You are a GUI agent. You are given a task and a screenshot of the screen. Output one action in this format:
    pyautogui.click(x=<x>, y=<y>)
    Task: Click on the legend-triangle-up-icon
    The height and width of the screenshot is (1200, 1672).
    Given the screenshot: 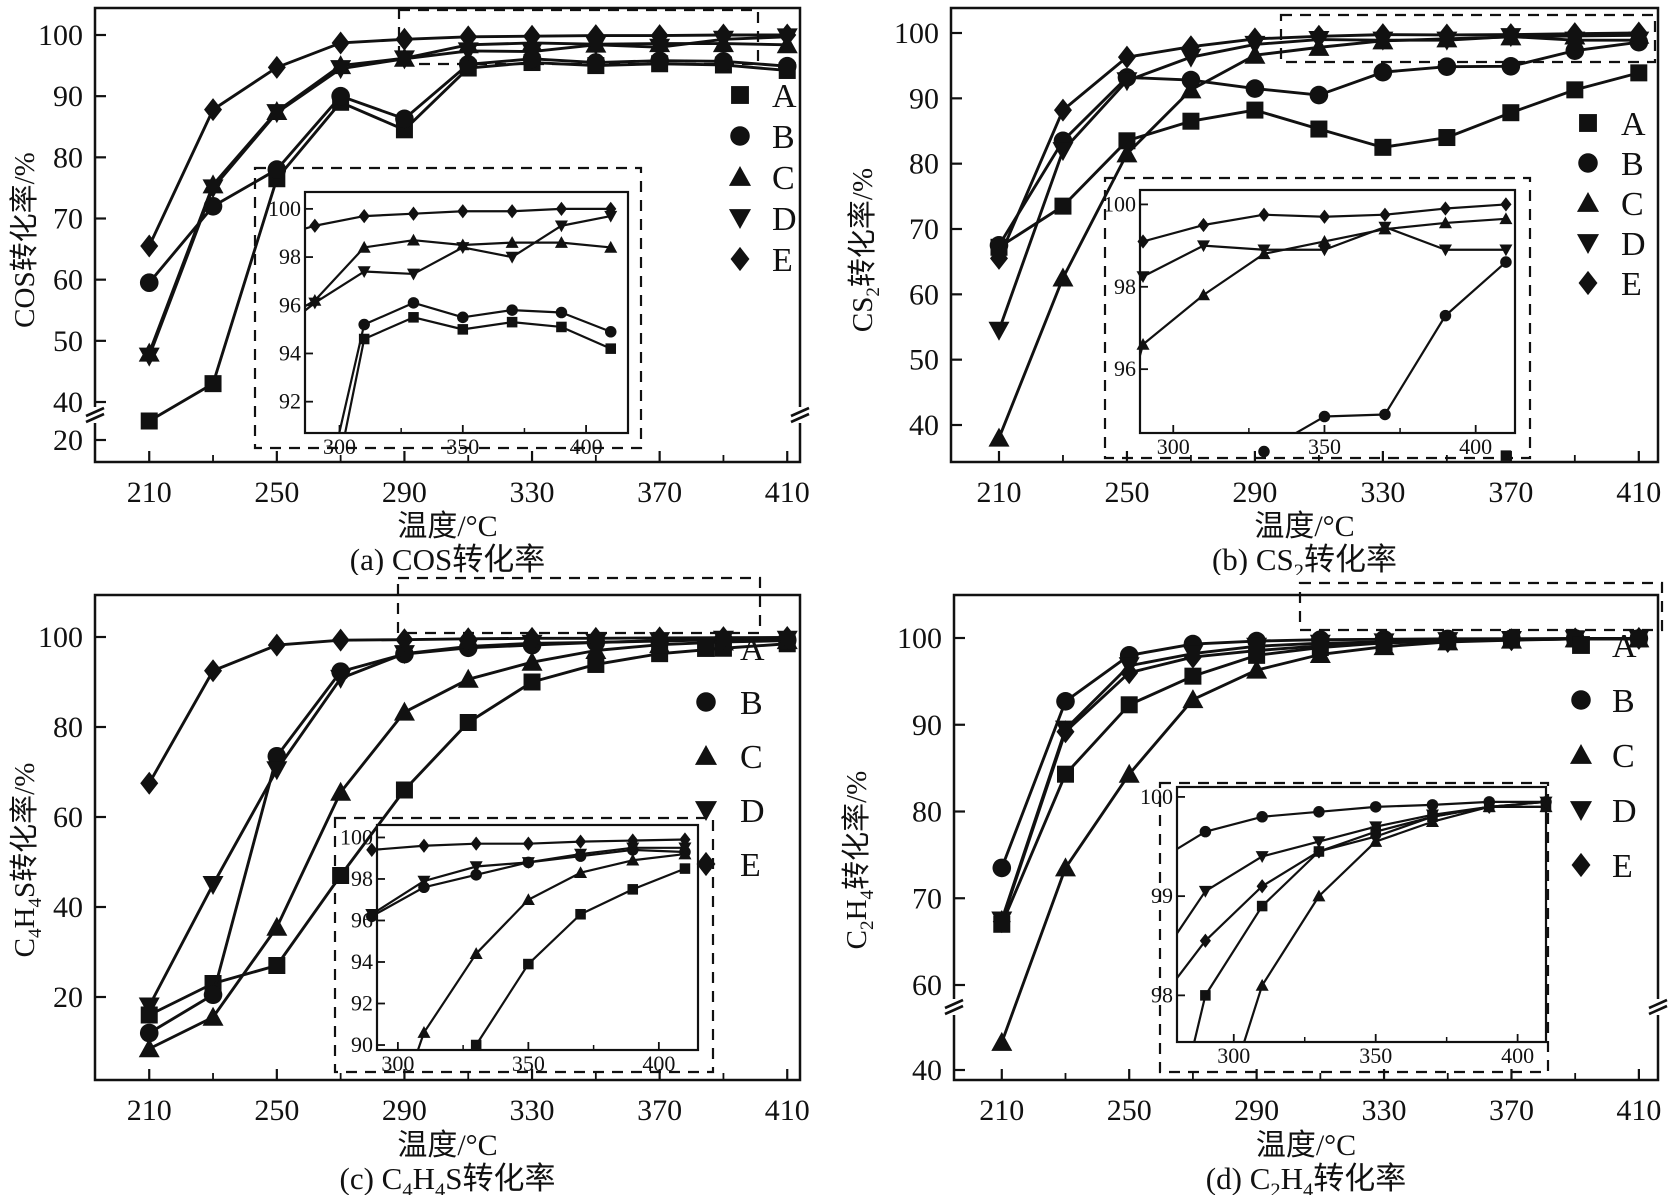 What is the action you would take?
    pyautogui.click(x=1588, y=201)
    